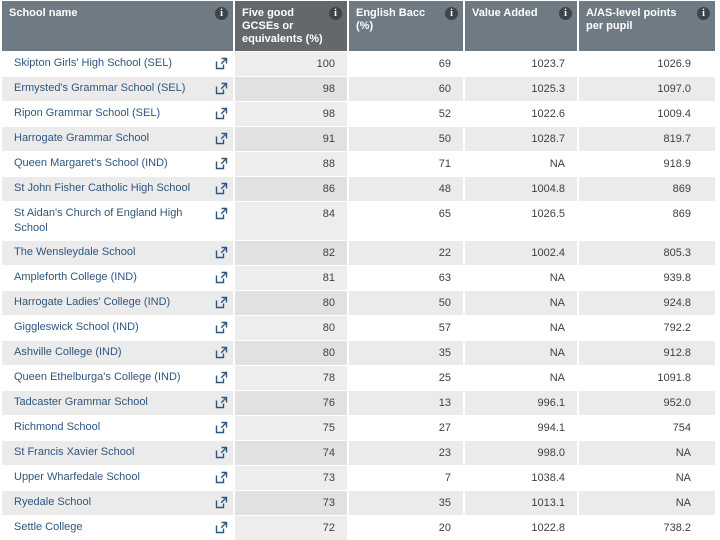 This screenshot has height=540, width=720. I want to click on school-link: Giggleswick School (IND), so click(76, 327).